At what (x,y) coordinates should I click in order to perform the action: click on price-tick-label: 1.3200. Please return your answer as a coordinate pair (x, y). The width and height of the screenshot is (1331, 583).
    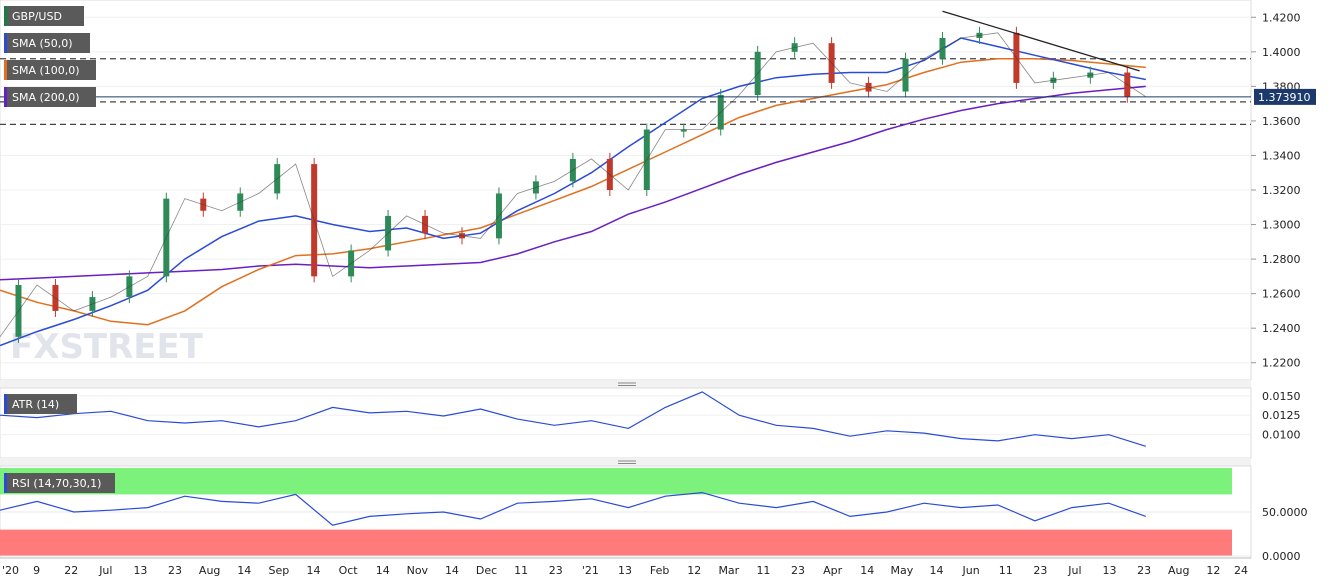
    Looking at the image, I should click on (1281, 190).